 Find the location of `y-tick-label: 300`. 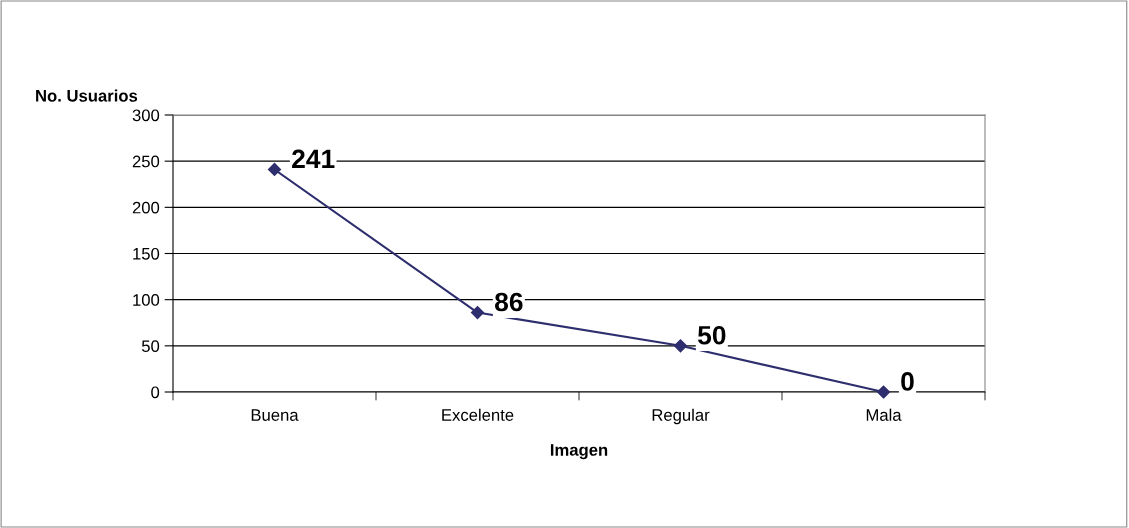

y-tick-label: 300 is located at coordinates (146, 115).